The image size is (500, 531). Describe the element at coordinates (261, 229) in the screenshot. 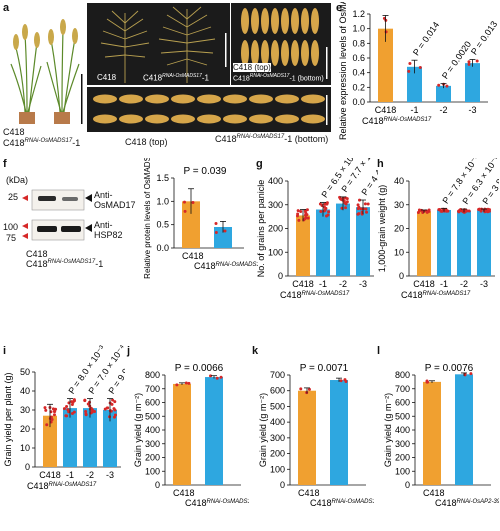

I see `y-axis-label-g: No. of grains per panicle` at that location.